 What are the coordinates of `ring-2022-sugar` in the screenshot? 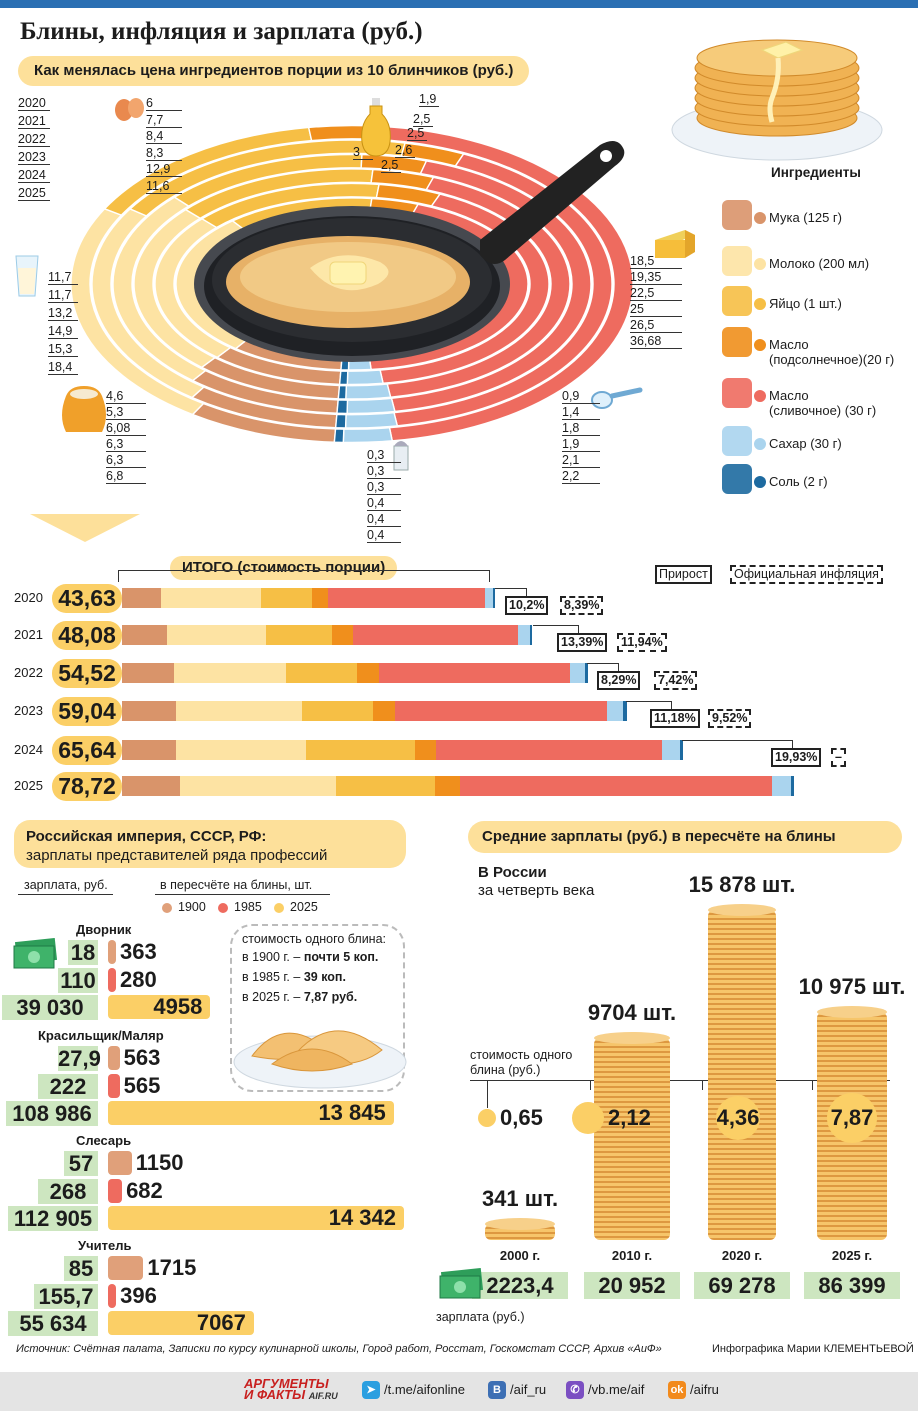 It's located at (368, 391).